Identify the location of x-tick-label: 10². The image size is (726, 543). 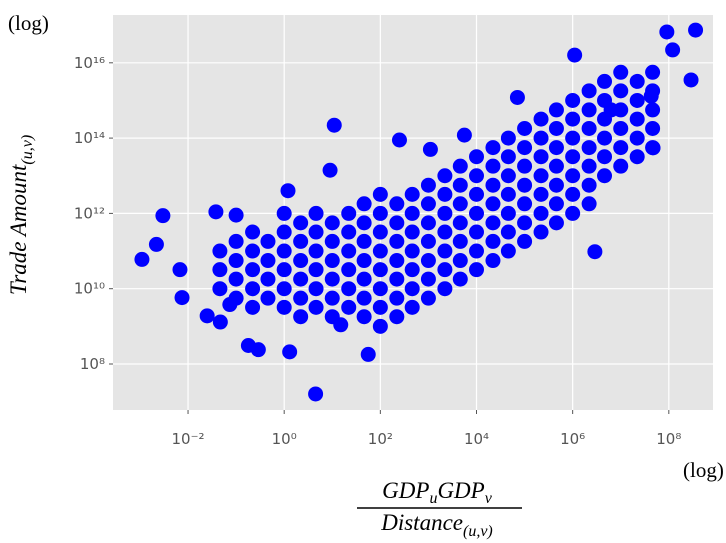
(380, 439).